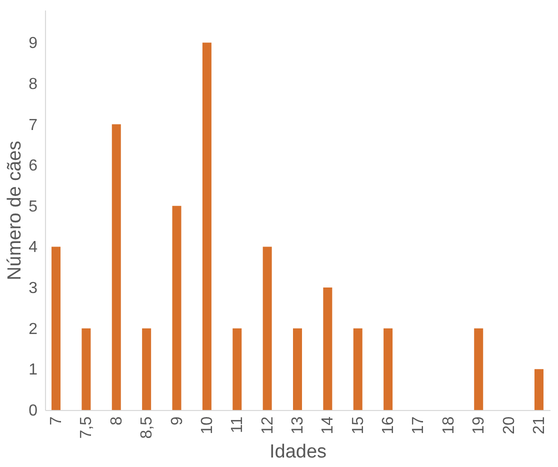 The image size is (558, 467). I want to click on y-tick-label: 7, so click(33, 125).